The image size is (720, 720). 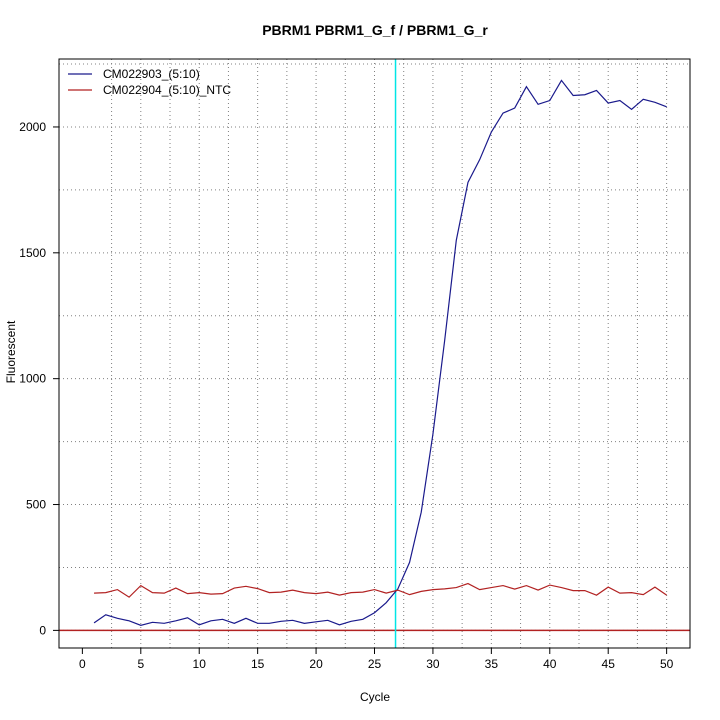 I want to click on x-tick-label: 35, so click(x=492, y=664).